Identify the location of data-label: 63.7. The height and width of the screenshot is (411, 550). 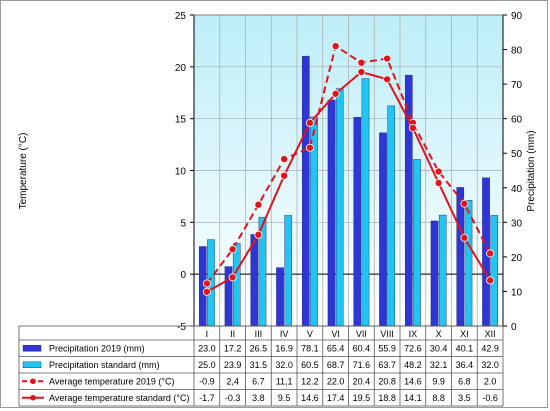
(387, 365).